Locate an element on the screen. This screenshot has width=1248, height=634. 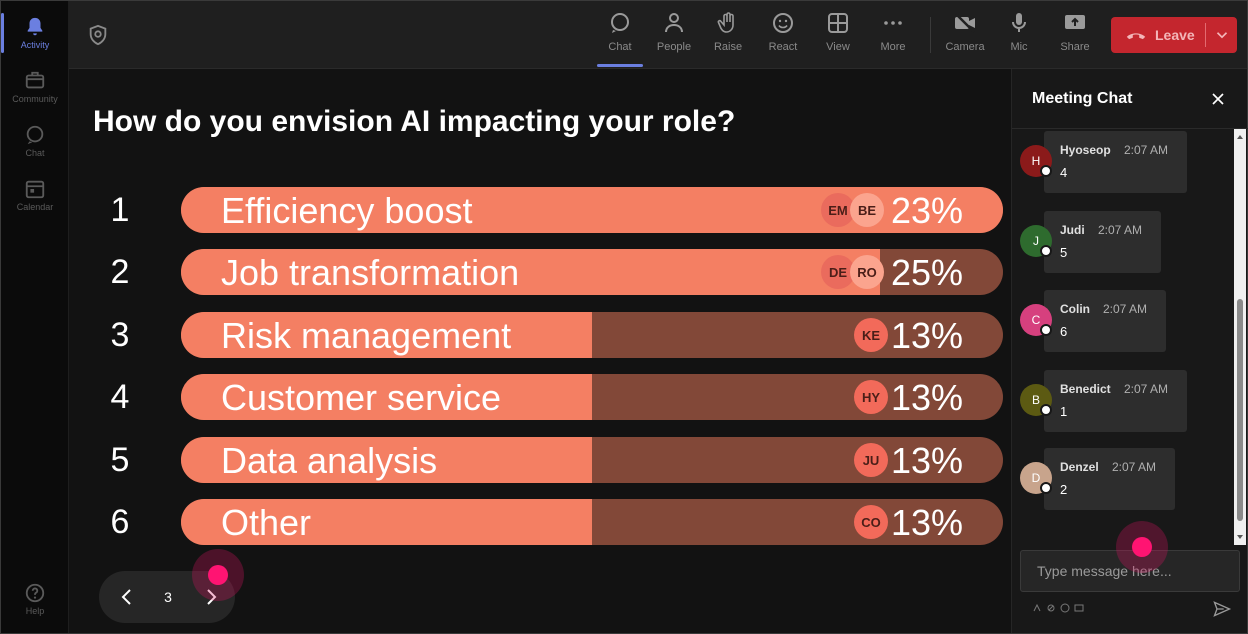
toolbar-label: Share is located at coordinates (1075, 47).